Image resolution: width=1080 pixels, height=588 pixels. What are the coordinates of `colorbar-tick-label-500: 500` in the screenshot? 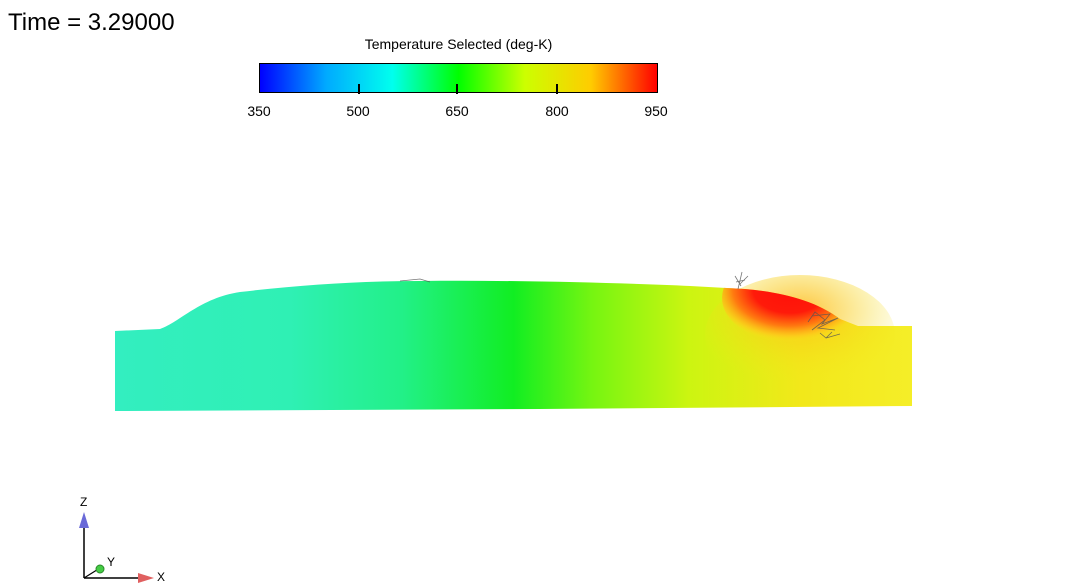 It's located at (358, 111).